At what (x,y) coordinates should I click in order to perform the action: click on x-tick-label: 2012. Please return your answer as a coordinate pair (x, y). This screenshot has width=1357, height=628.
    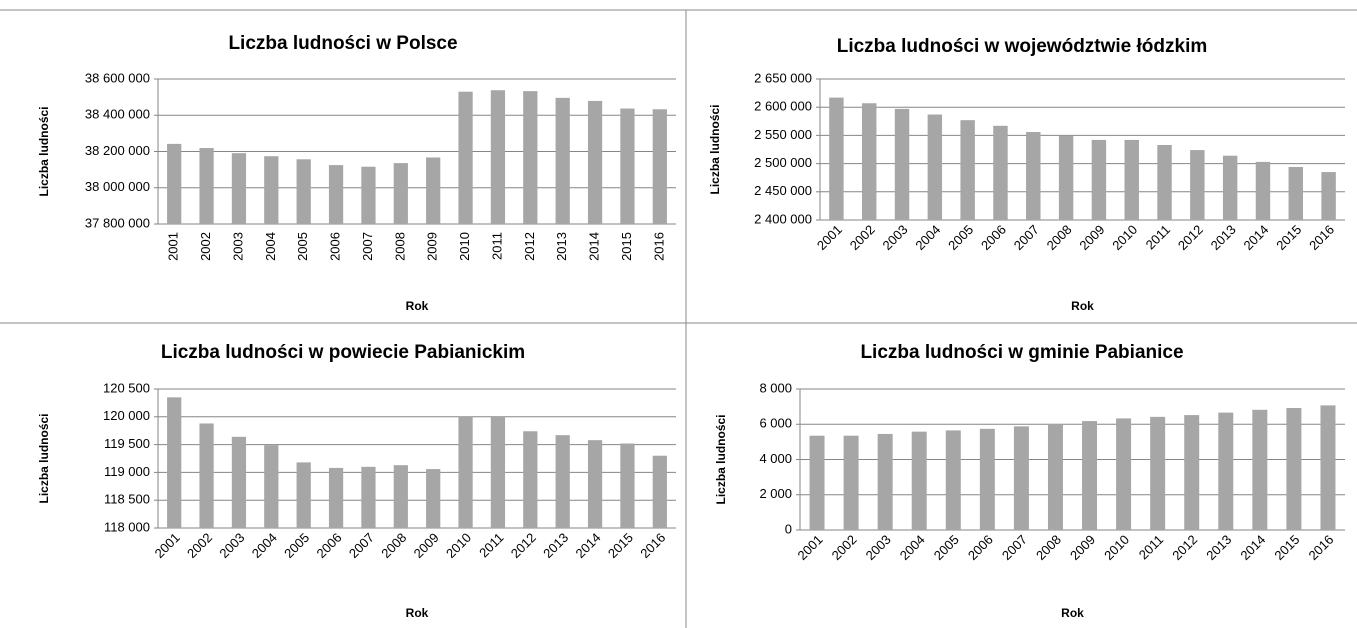
    Looking at the image, I should click on (529, 246).